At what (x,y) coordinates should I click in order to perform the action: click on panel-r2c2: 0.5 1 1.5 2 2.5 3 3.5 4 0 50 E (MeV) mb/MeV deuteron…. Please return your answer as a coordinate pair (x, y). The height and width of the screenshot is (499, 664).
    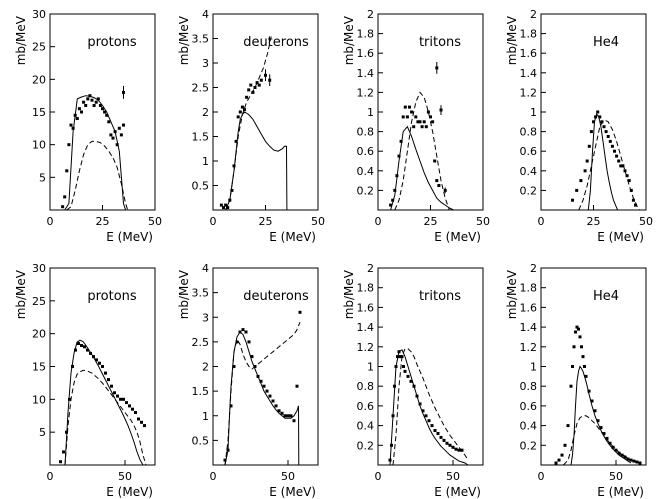
    Looking at the image, I should click on (248, 380).